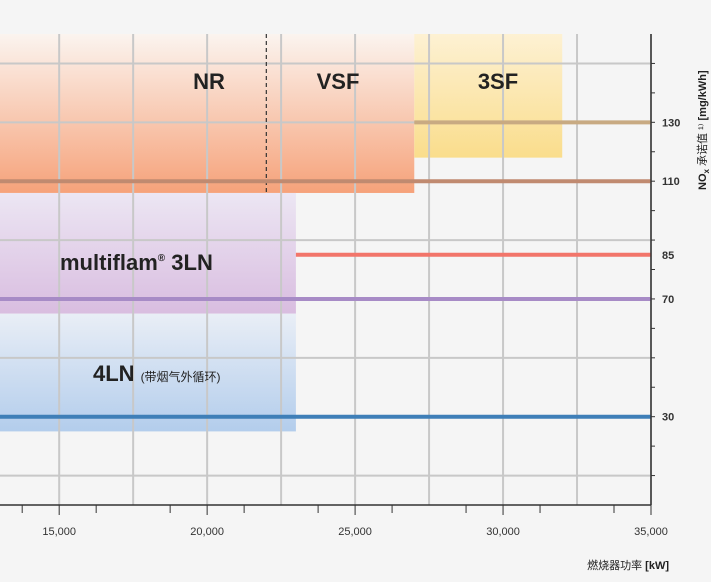 This screenshot has width=711, height=582. I want to click on x-tick-label: 20,000, so click(207, 532).